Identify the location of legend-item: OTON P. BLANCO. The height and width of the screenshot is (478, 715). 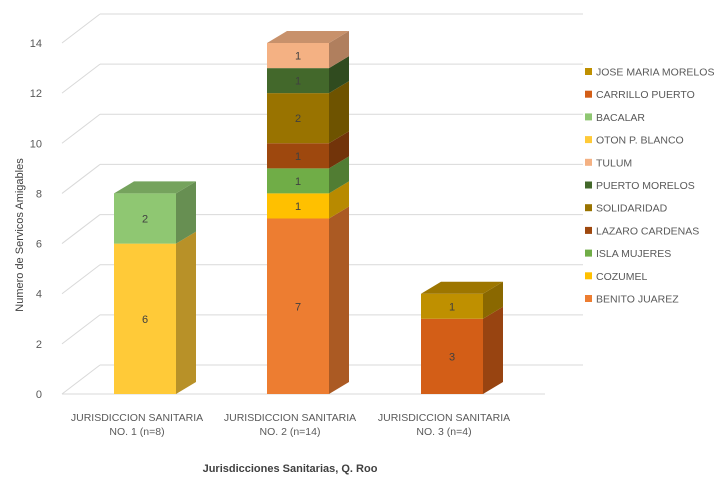
(634, 141).